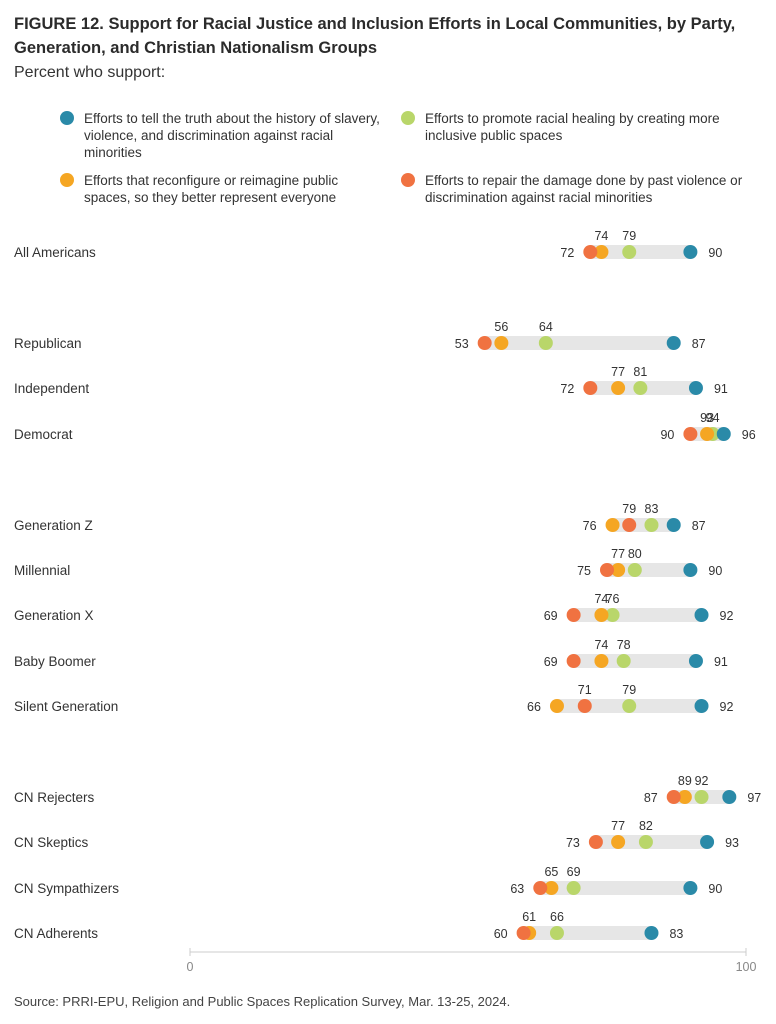  Describe the element at coordinates (517, 889) in the screenshot. I see `data-label-repair: 63` at that location.